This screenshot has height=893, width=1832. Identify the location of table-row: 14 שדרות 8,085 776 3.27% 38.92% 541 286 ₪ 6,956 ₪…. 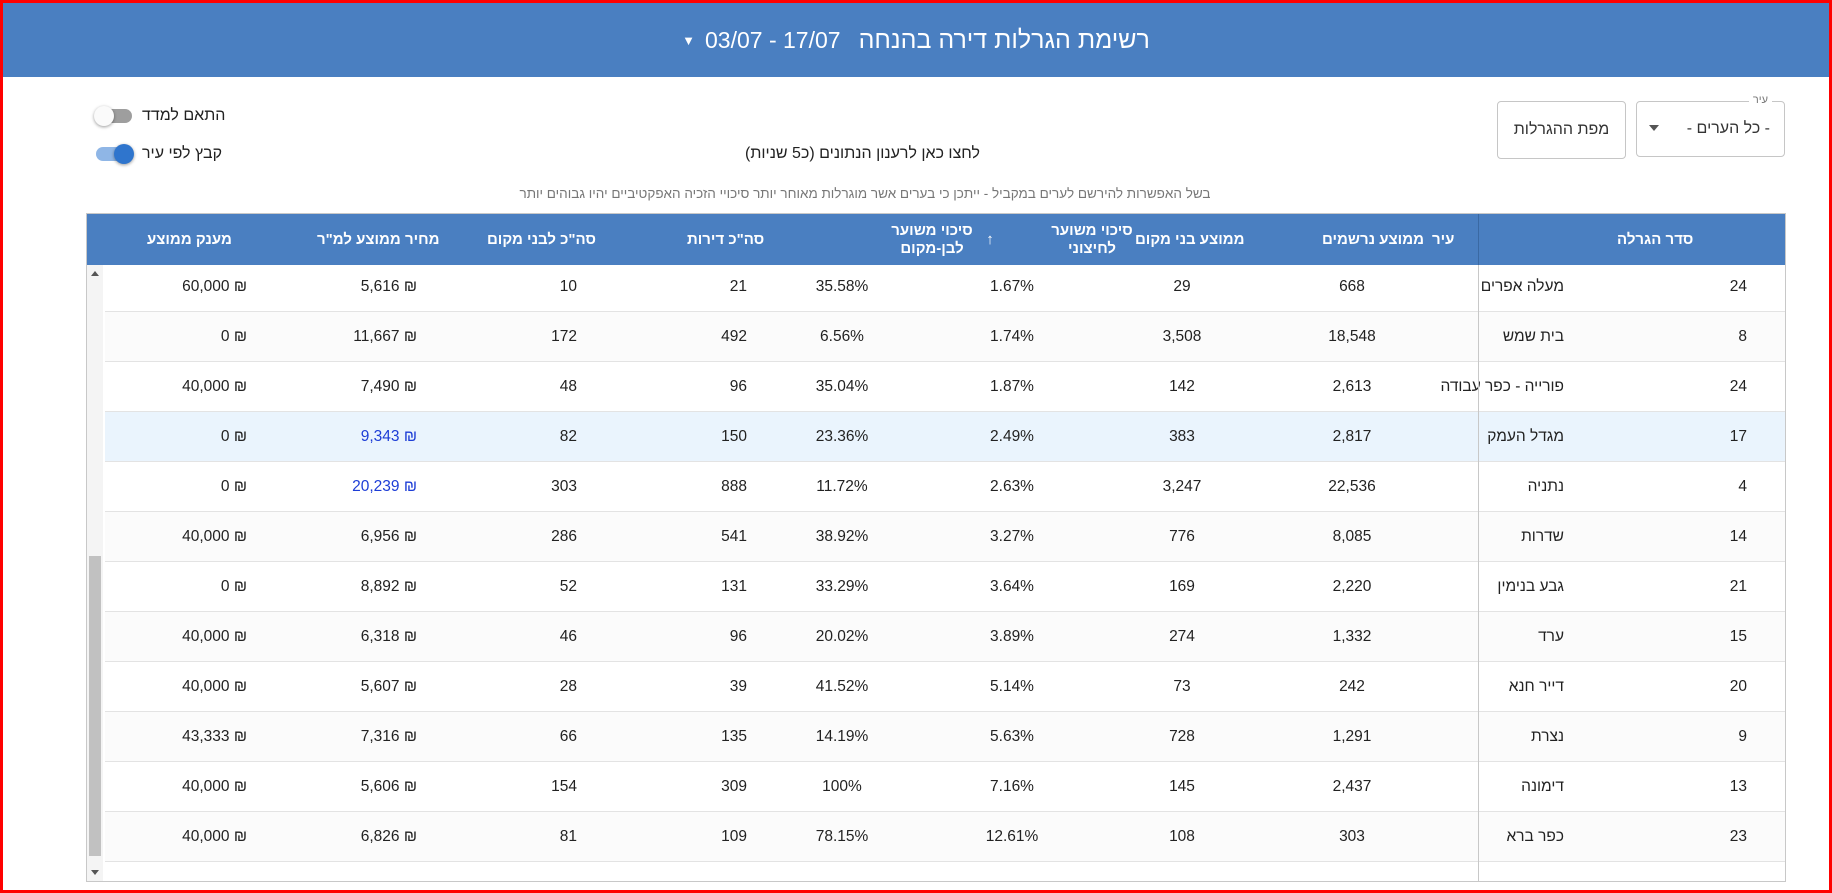
(945, 537).